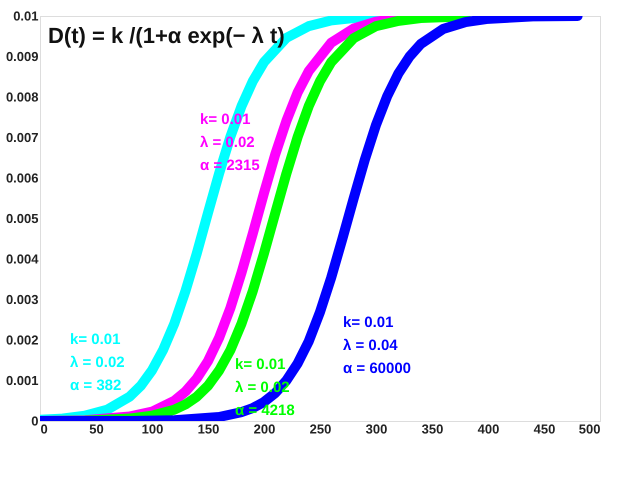 This screenshot has width=621, height=480. Describe the element at coordinates (44, 429) in the screenshot. I see `x-tick-label: 0` at that location.